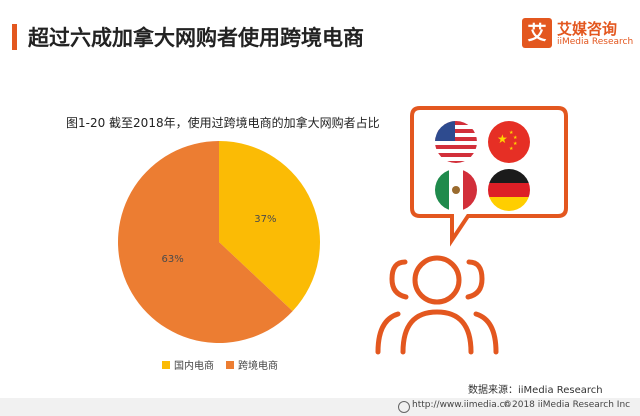  What do you see at coordinates (173, 259) in the screenshot?
I see `pie-label-1: 63%` at bounding box center [173, 259].